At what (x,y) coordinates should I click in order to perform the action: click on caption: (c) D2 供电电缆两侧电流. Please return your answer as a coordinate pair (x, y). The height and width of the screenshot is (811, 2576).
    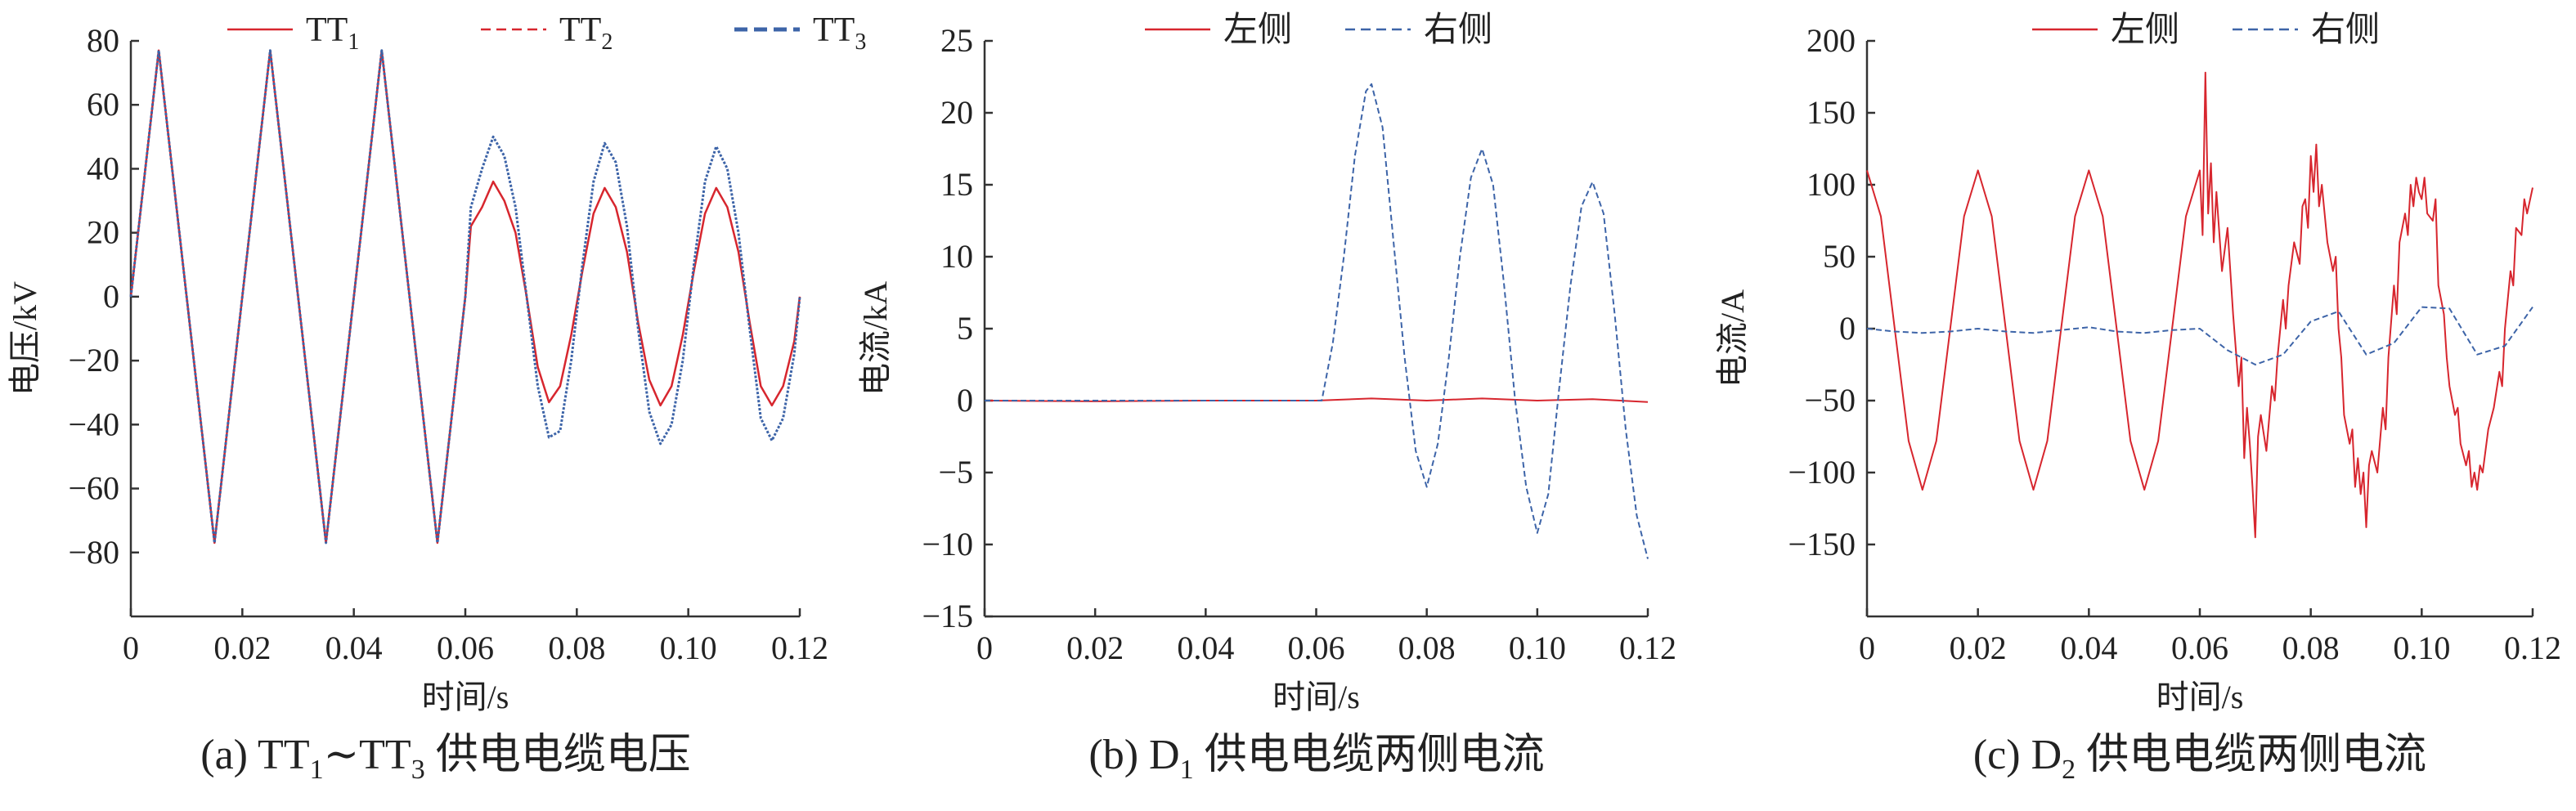
    Looking at the image, I should click on (2199, 758).